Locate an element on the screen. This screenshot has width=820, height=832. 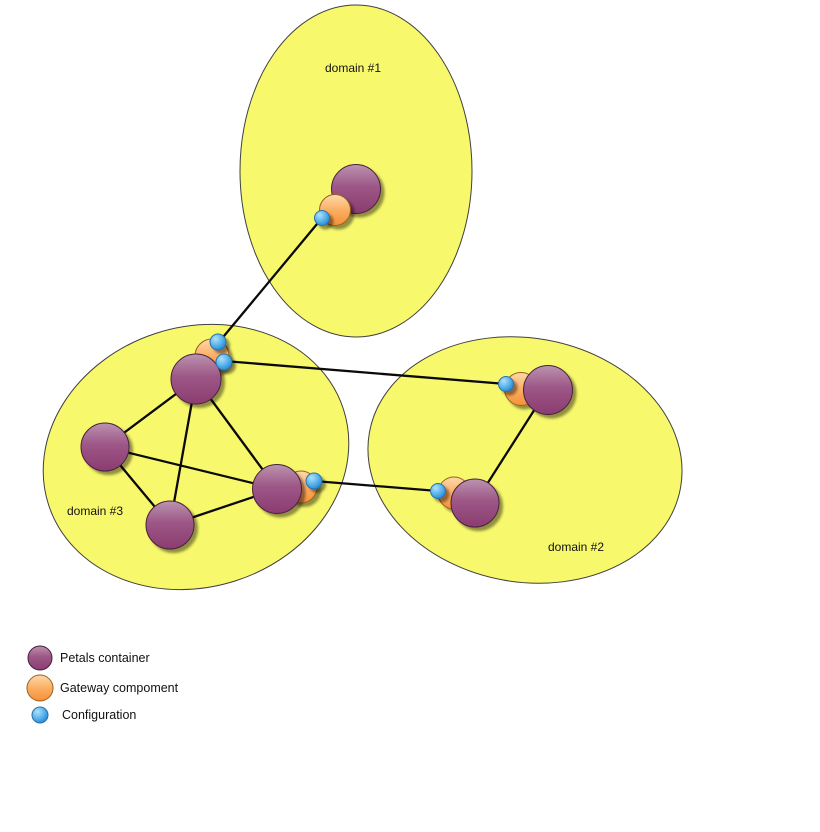
node-d2-upper is located at coordinates (535, 390).